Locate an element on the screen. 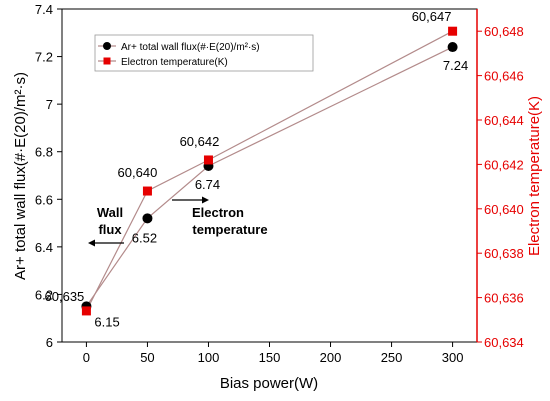  x-tick-label: 0 is located at coordinates (86, 357).